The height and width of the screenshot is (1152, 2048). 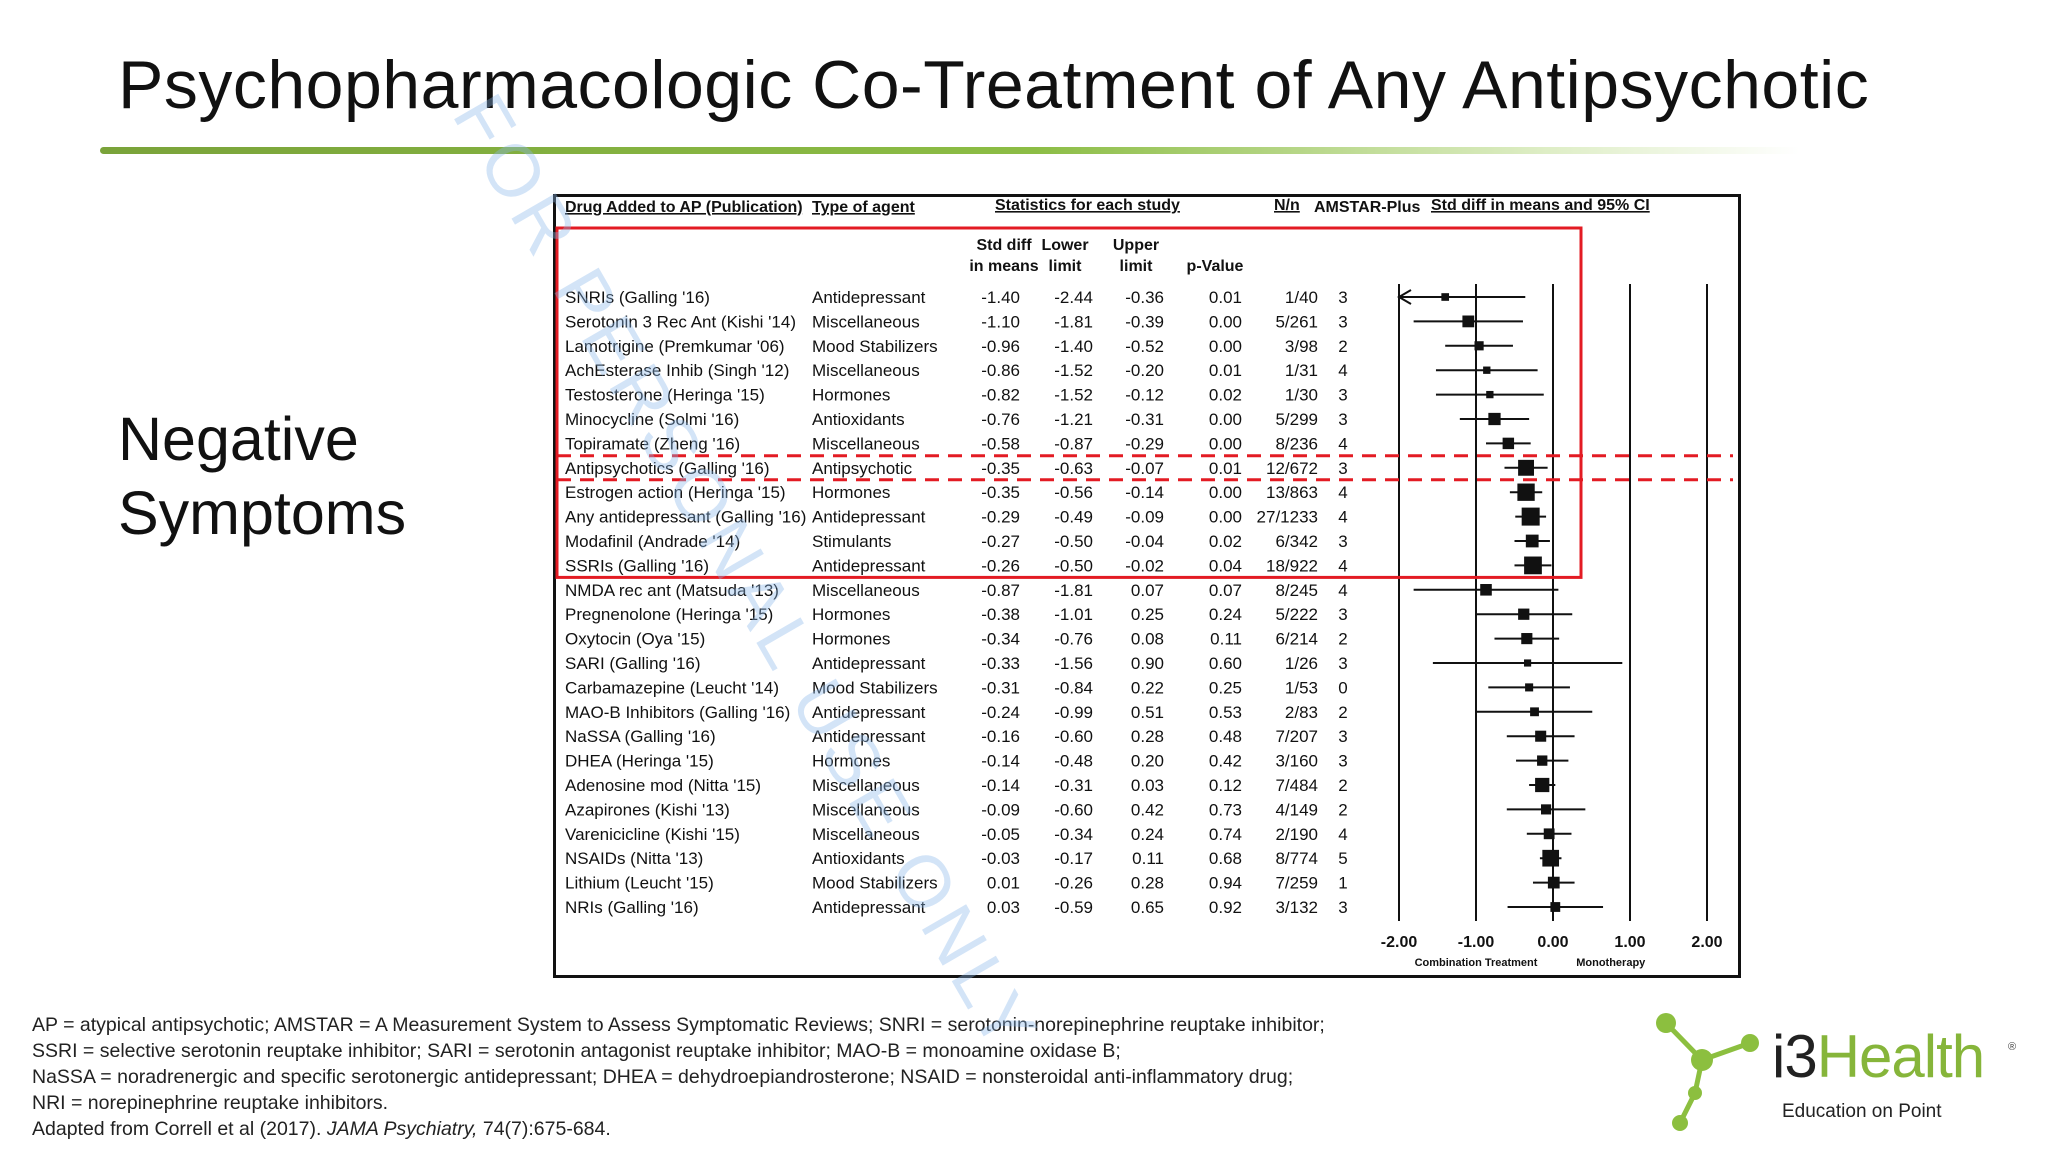 I want to click on row-upper: 0.20, so click(x=1147, y=761).